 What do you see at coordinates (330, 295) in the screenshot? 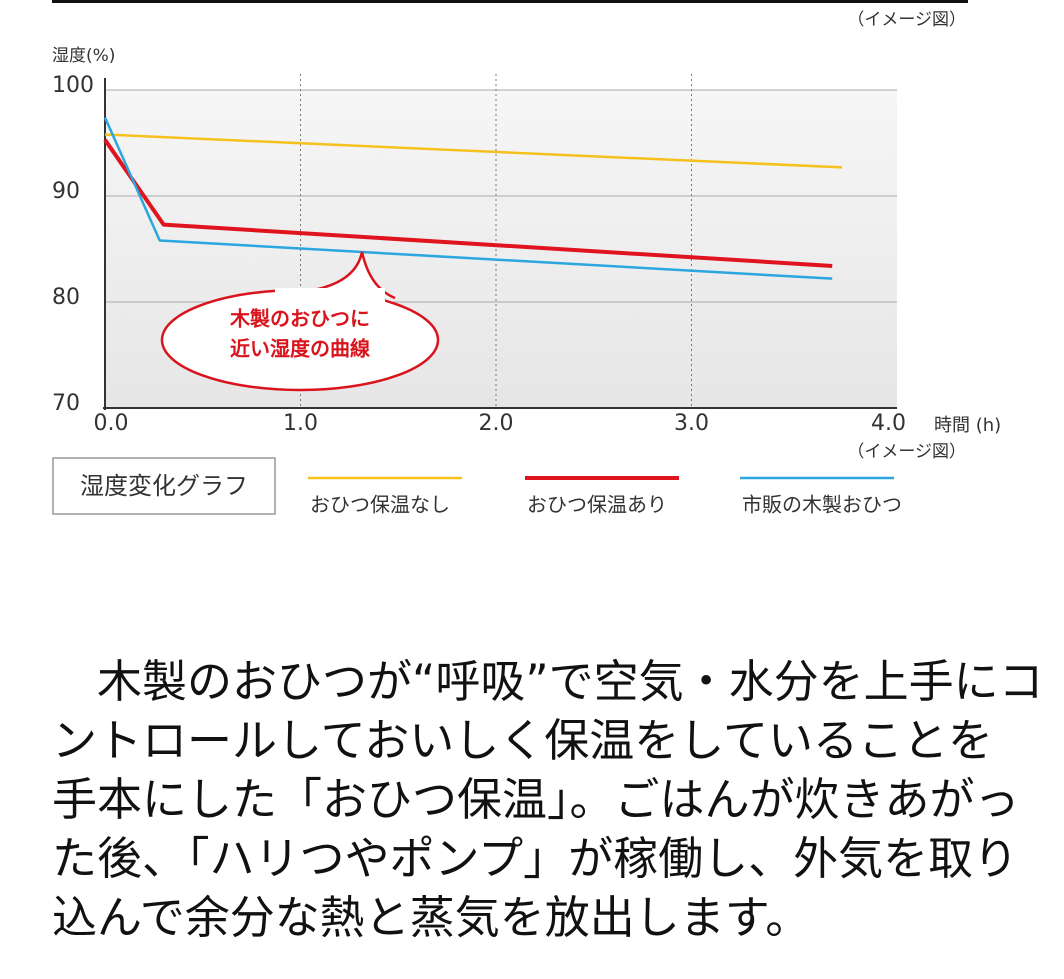
I see `bubble-joint` at bounding box center [330, 295].